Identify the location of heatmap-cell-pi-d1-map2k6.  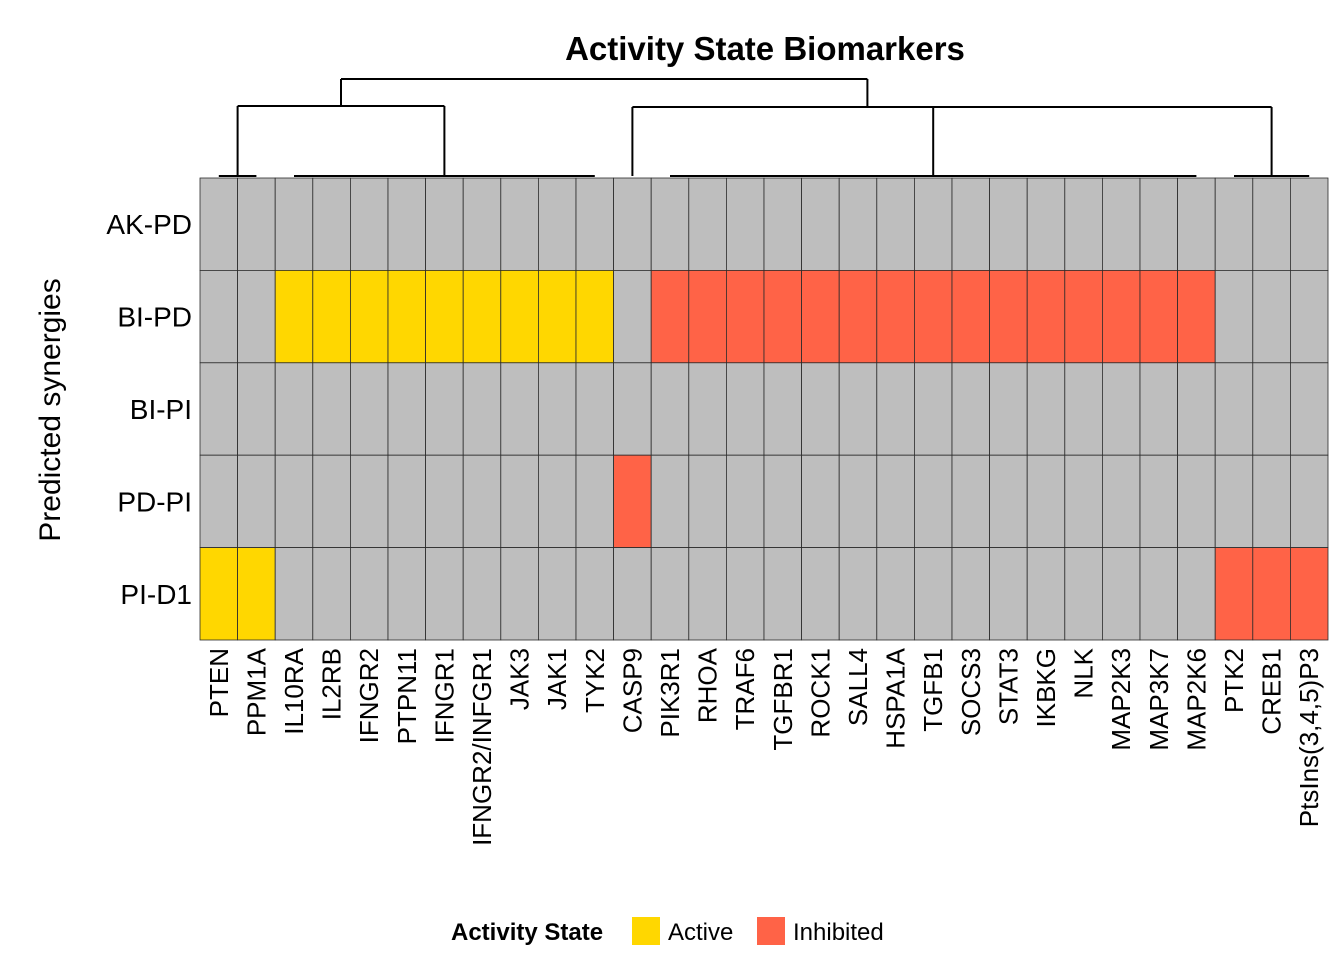
(1196, 594).